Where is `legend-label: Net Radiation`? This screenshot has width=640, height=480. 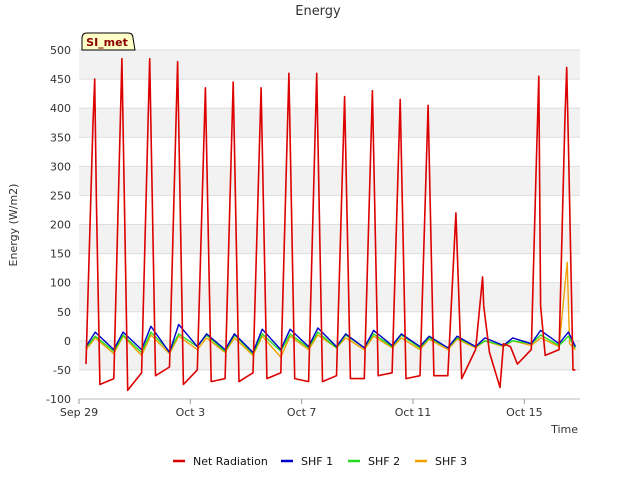
legend-label: Net Radiation is located at coordinates (230, 461).